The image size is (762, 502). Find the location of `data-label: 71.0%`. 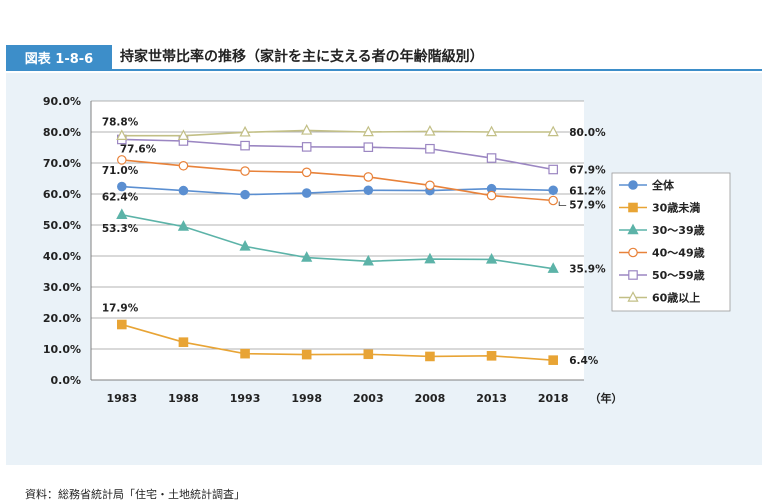

data-label: 71.0% is located at coordinates (120, 171).